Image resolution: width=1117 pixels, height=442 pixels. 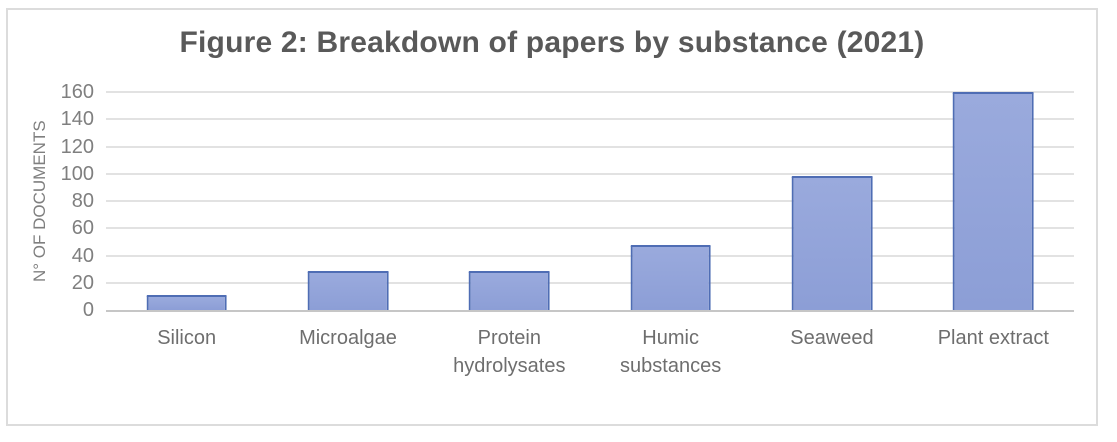 I want to click on y-tick-label-20: 20, so click(x=82, y=282).